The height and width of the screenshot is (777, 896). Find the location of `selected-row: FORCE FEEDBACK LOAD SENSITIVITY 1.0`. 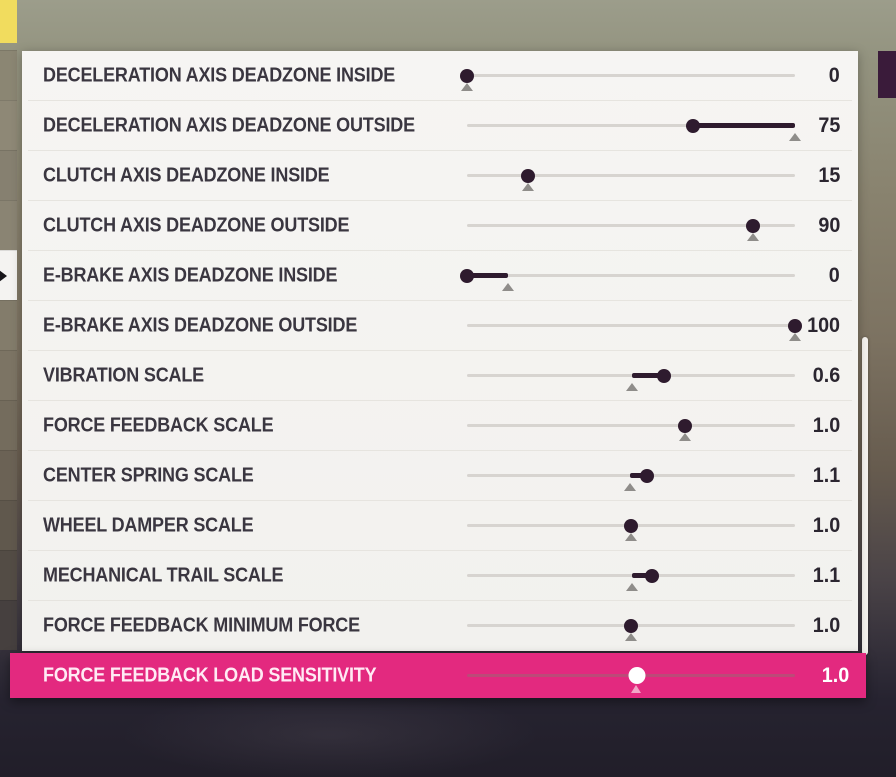

selected-row: FORCE FEEDBACK LOAD SENSITIVITY 1.0 is located at coordinates (438, 675).